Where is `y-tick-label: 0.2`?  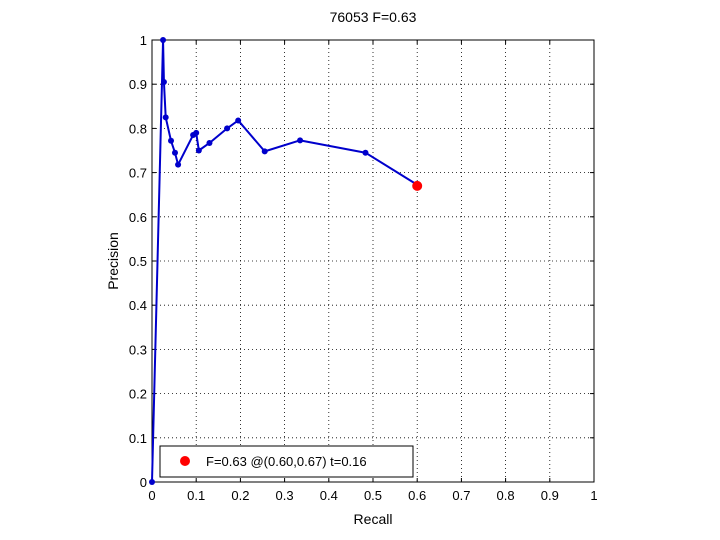
y-tick-label: 0.2 is located at coordinates (138, 394).